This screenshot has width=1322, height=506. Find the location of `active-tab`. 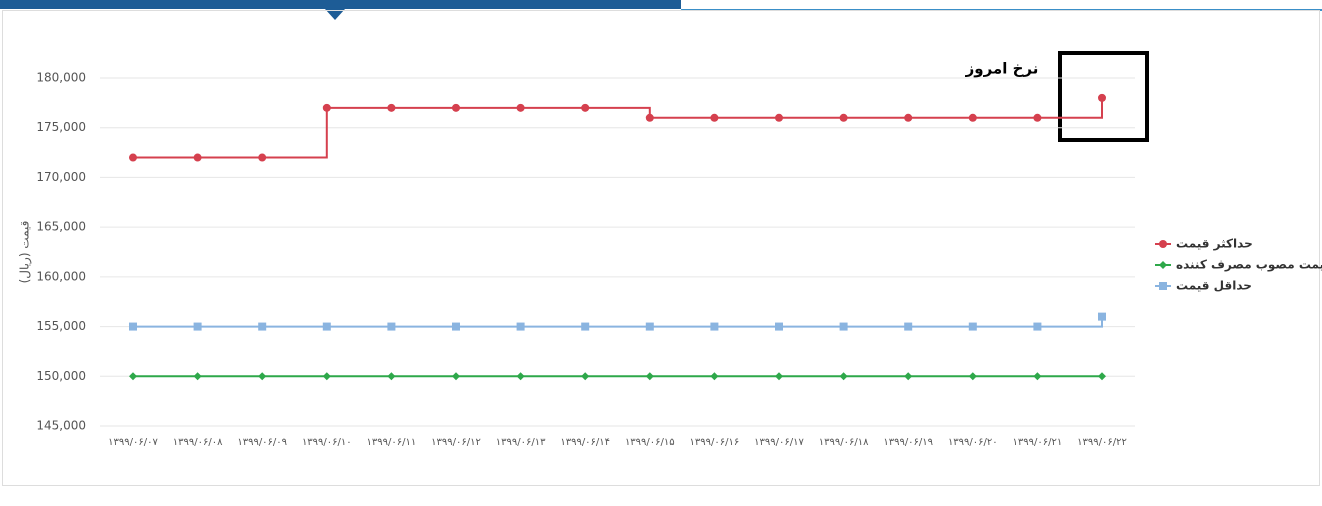

active-tab is located at coordinates (340, 4).